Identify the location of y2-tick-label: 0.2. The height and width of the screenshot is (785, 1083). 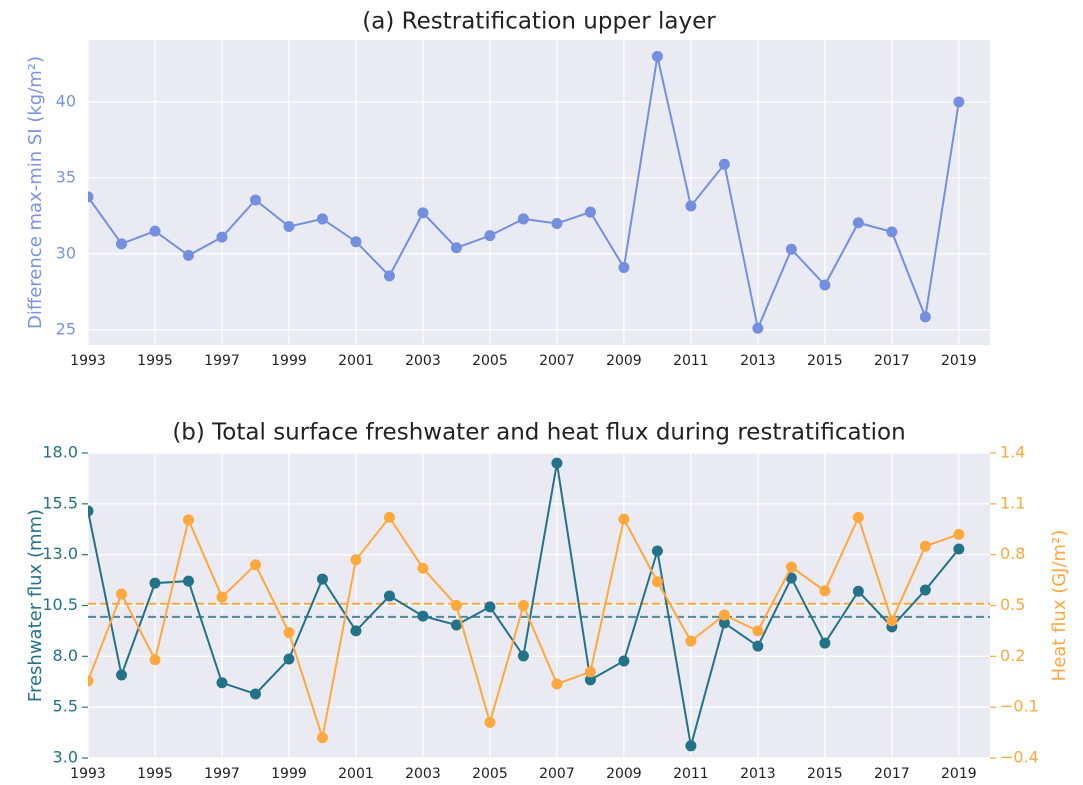
(1012, 655).